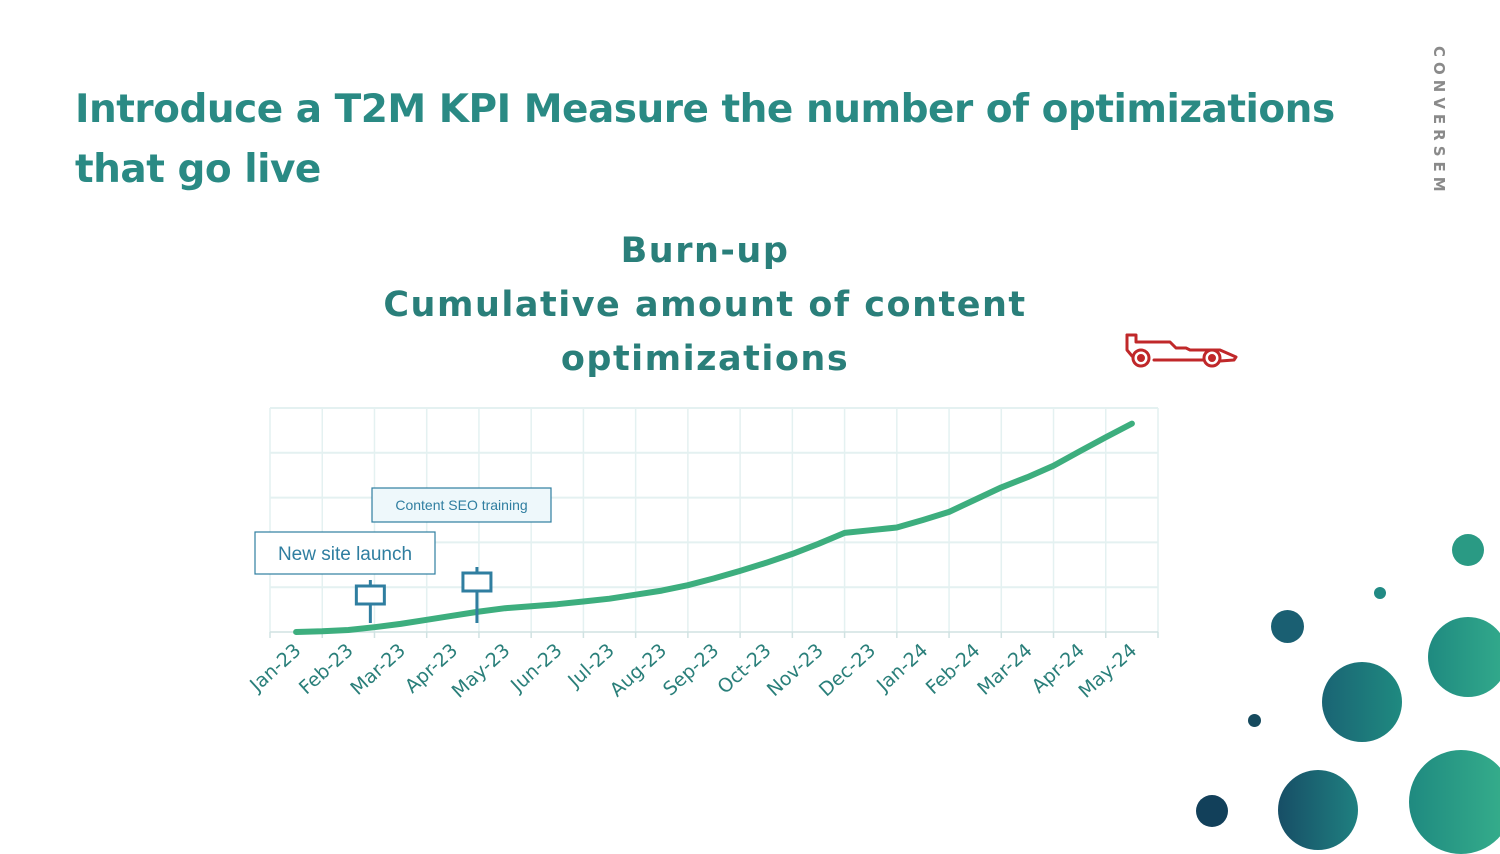 Image resolution: width=1500 pixels, height=854 pixels. I want to click on annotation-label: New site launch, so click(345, 554).